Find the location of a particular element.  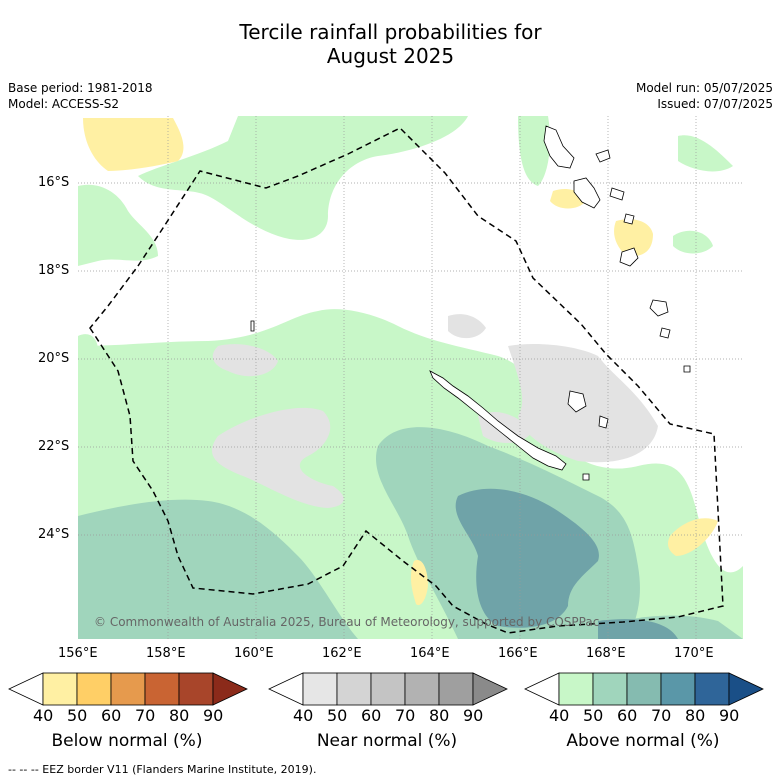

lat-label-18s: 18°S is located at coordinates (54, 270).